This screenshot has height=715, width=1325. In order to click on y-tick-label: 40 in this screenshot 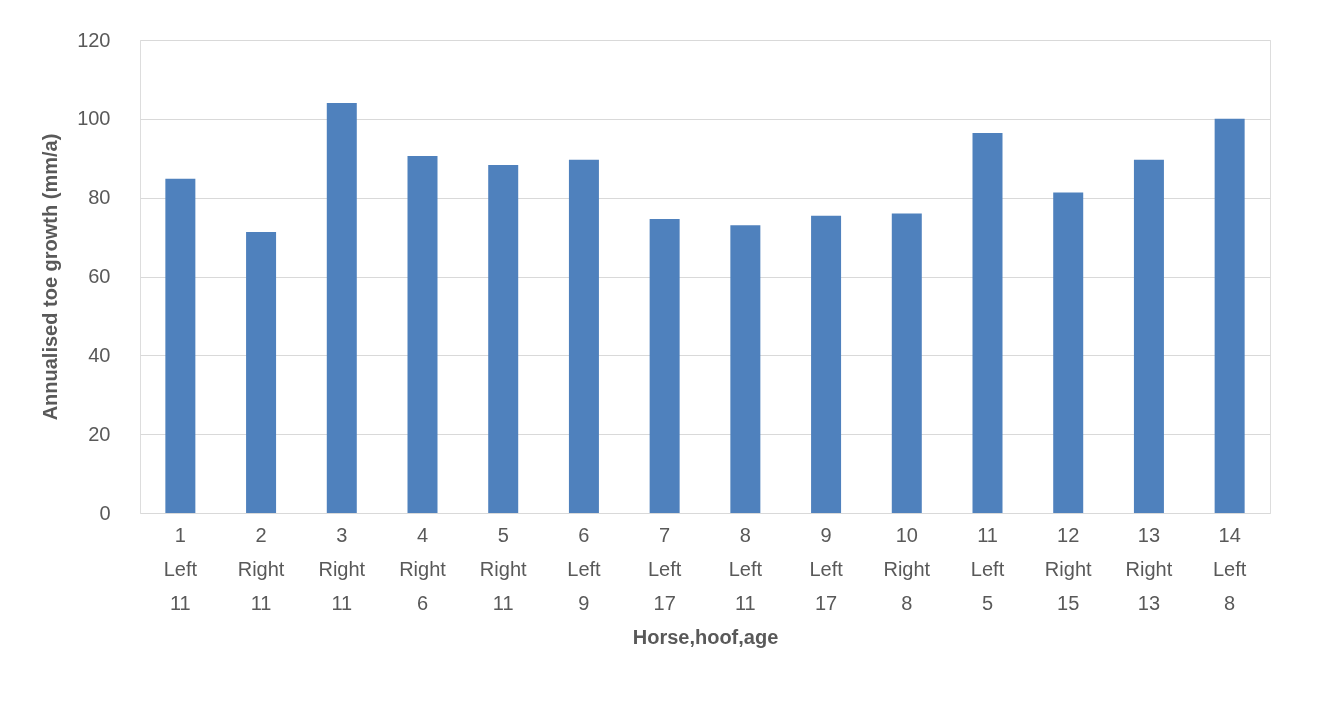, I will do `click(99, 354)`.